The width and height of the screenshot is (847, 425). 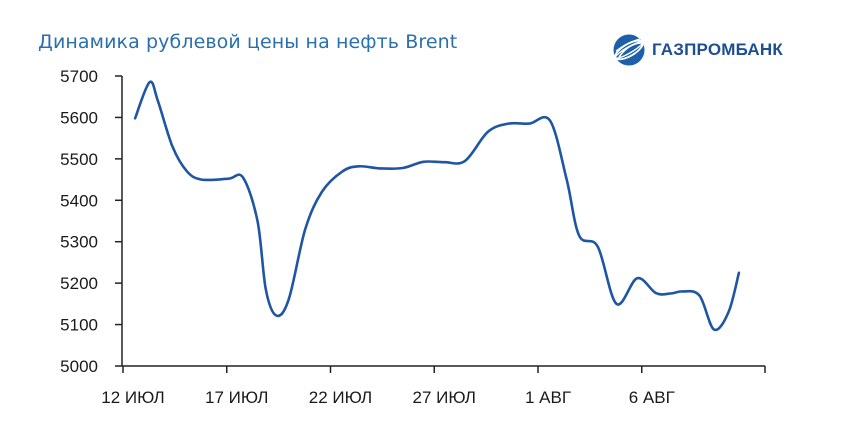 What do you see at coordinates (717, 49) in the screenshot?
I see `logo-text: ГАЗПРОМБАНК` at bounding box center [717, 49].